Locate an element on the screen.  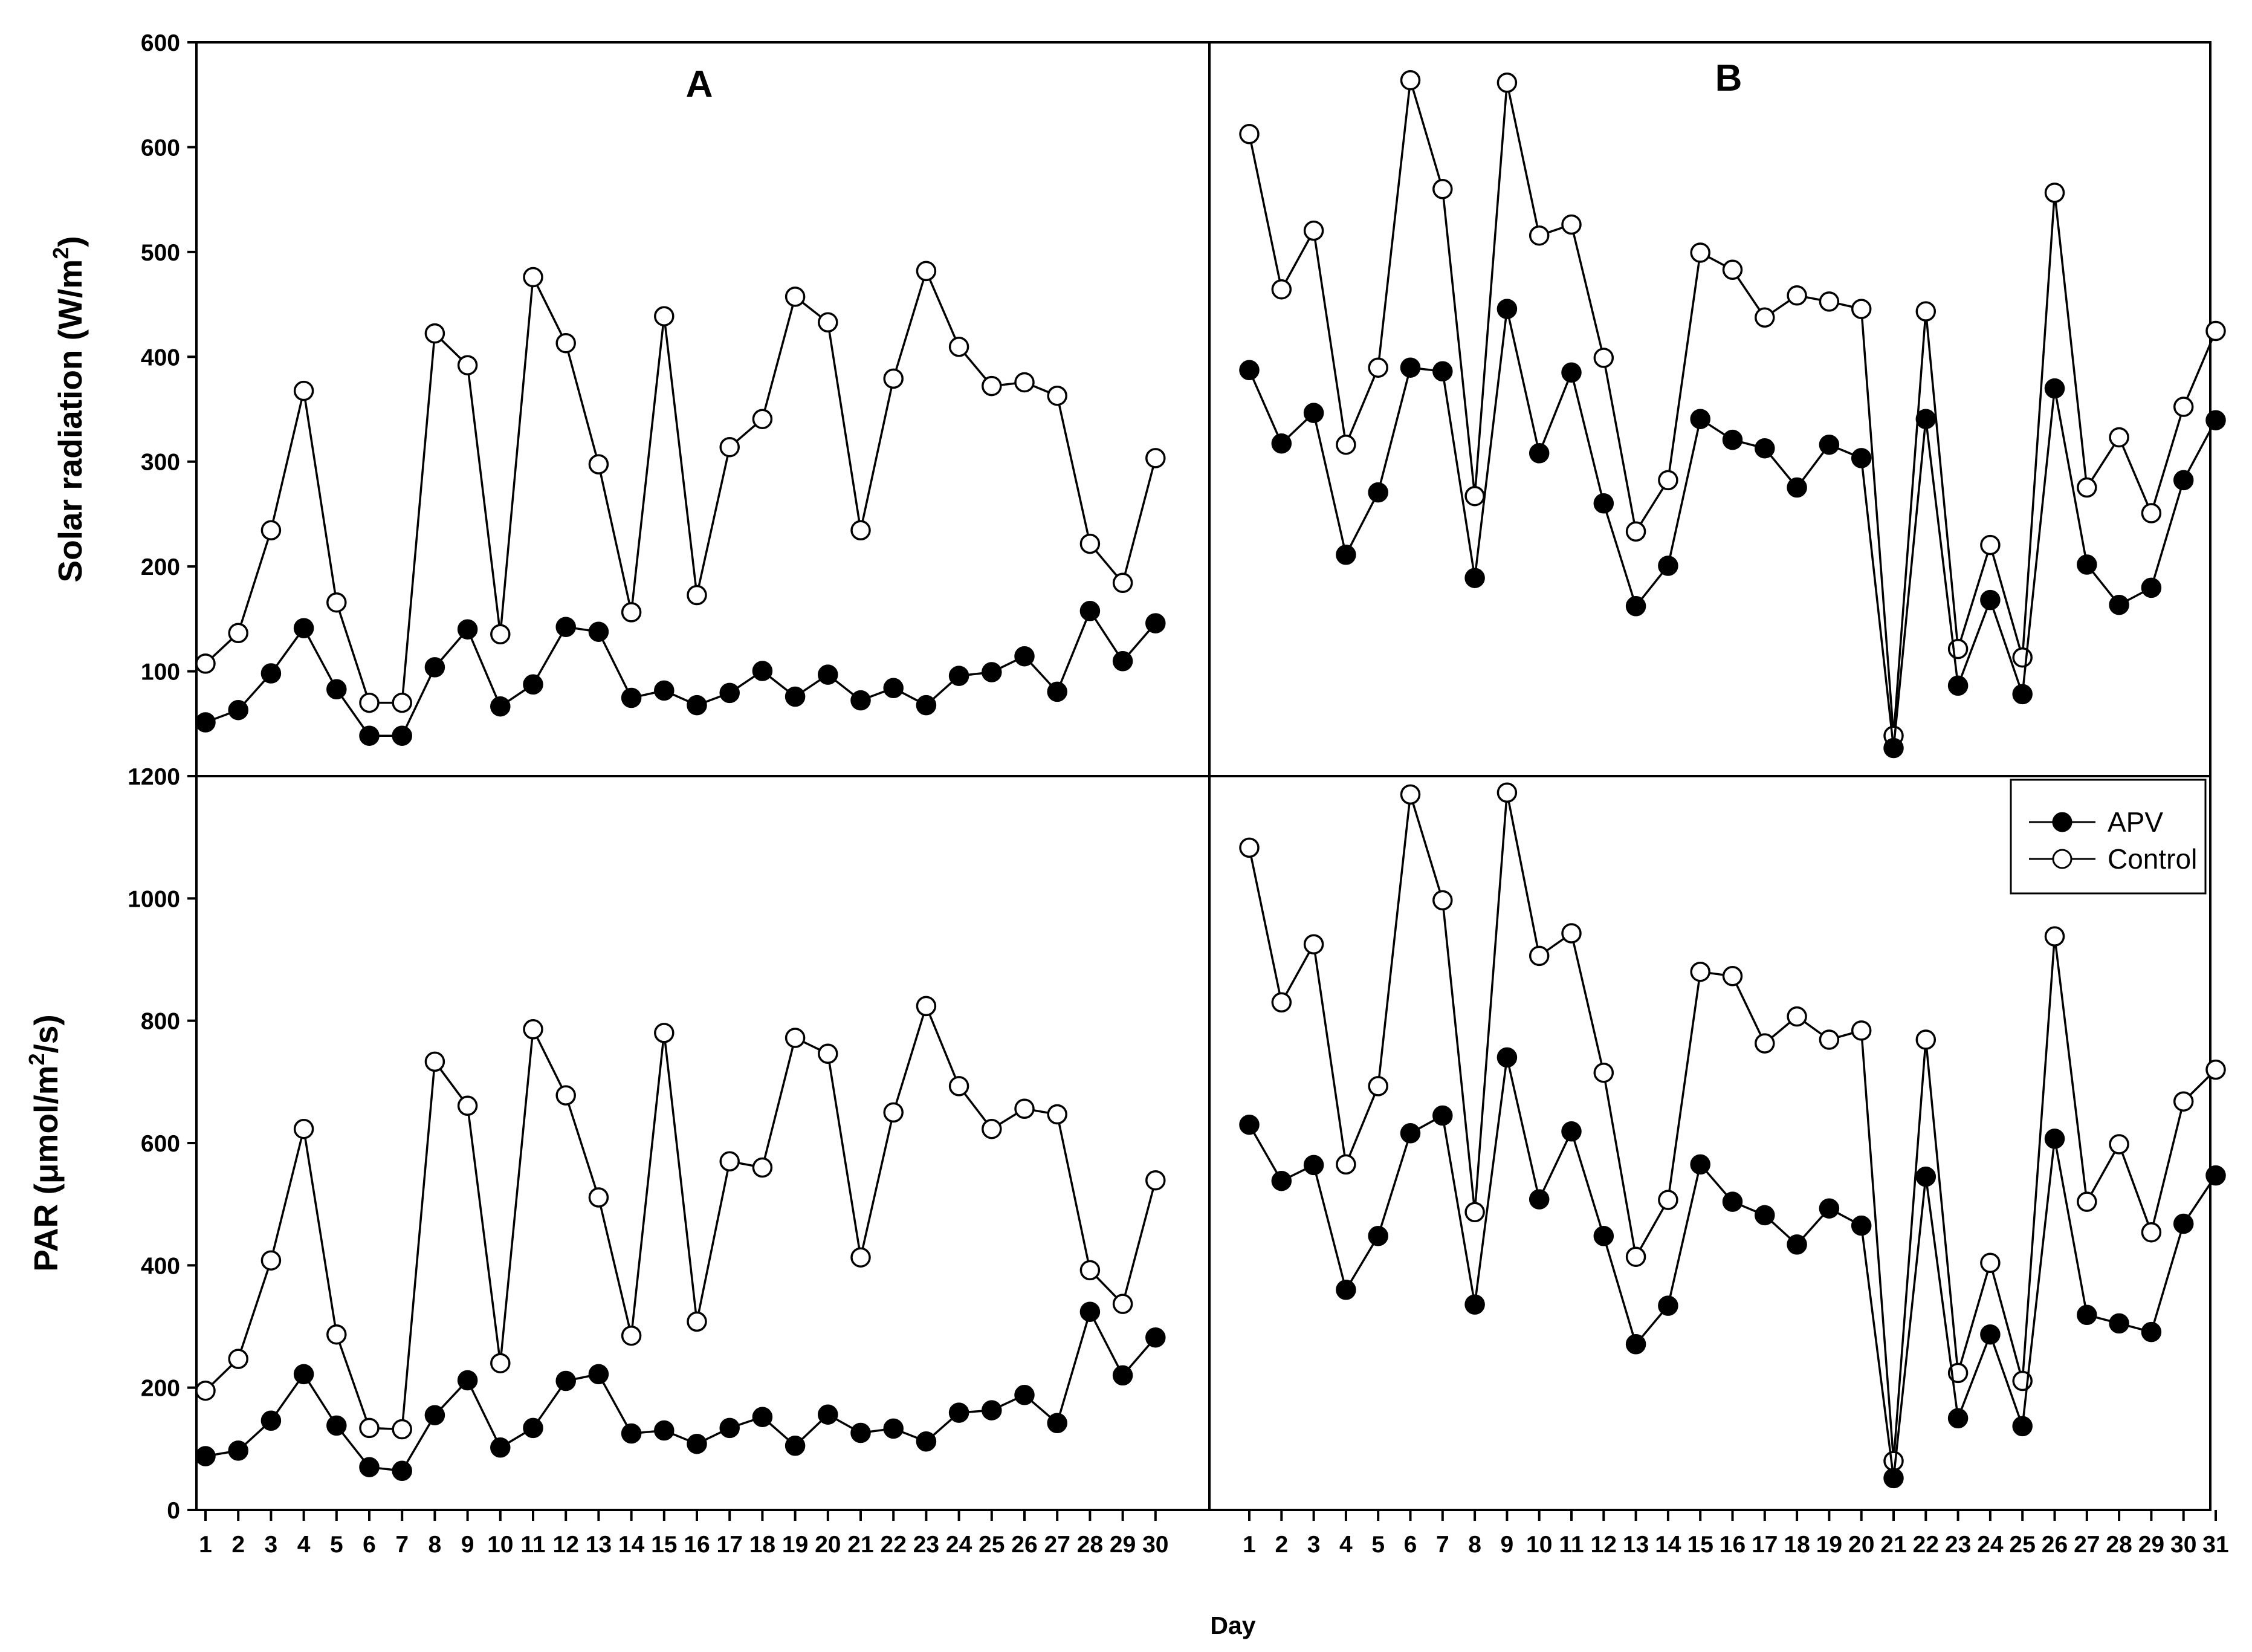
y-tick-label: 300 is located at coordinates (160, 463).